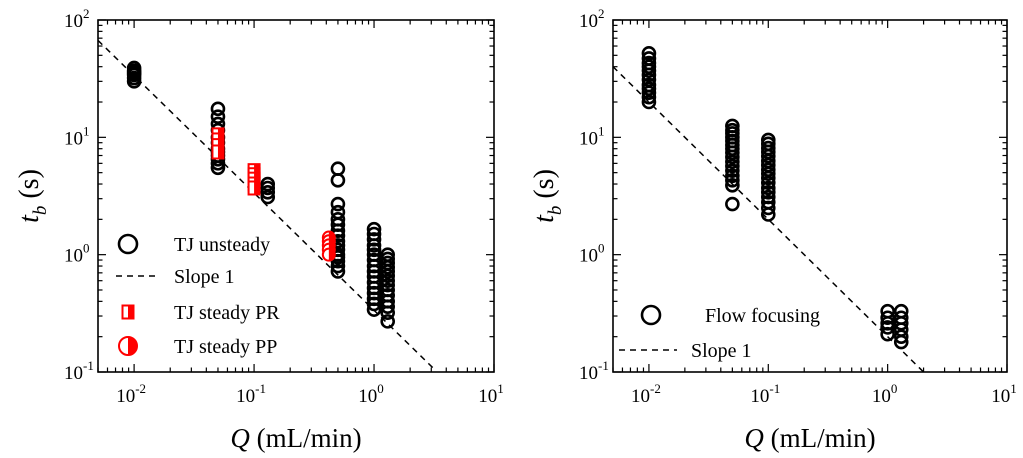  I want to click on legend-label: TJ unsteady, so click(222, 245).